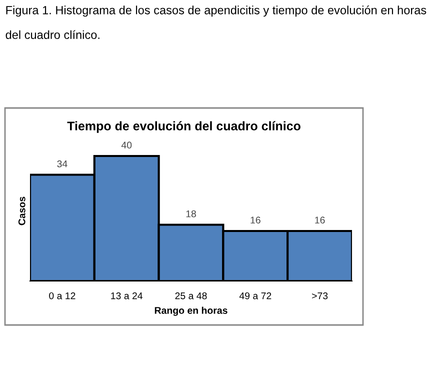 The width and height of the screenshot is (442, 367). Describe the element at coordinates (183, 127) in the screenshot. I see `chart-title: Tiempo de evolución del cuadro clínico` at that location.